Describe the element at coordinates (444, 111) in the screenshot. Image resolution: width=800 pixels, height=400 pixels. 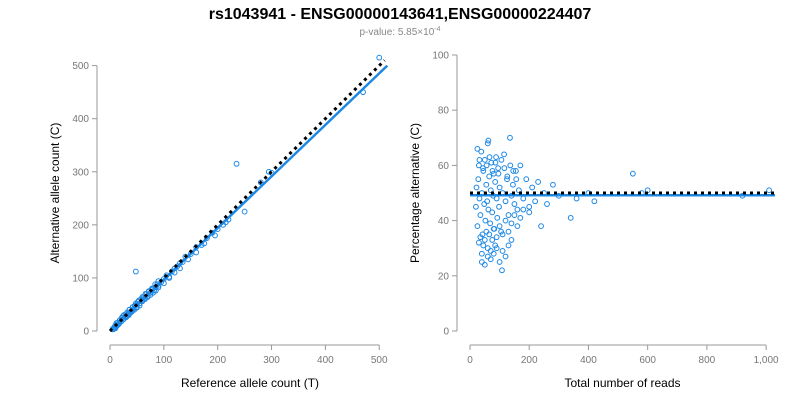
I see `y-tick-label: 80` at that location.